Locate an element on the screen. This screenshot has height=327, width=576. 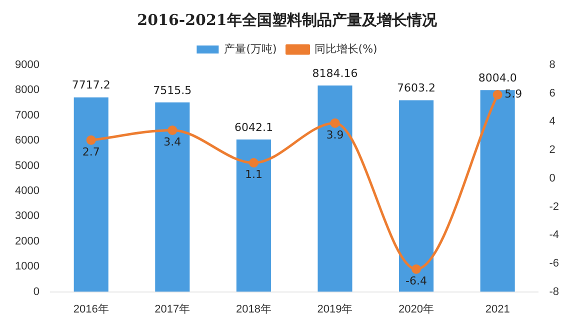
y-tick-label: 9000 is located at coordinates (27, 65).